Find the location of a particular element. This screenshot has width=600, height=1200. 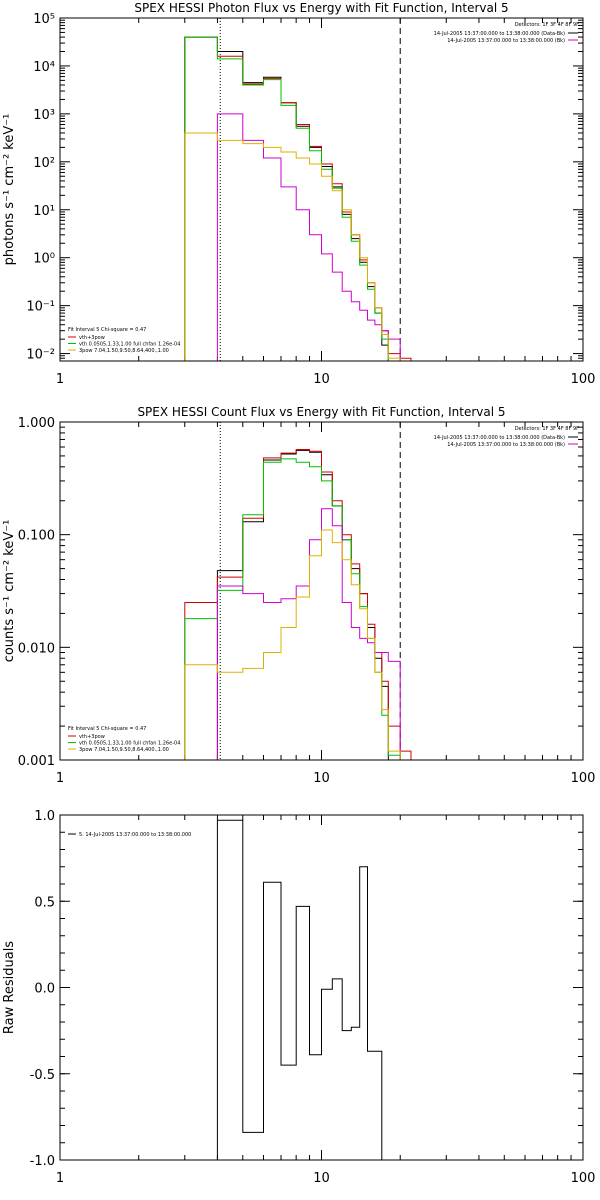

y-axis-label: Raw Residuals is located at coordinates (9, 987).